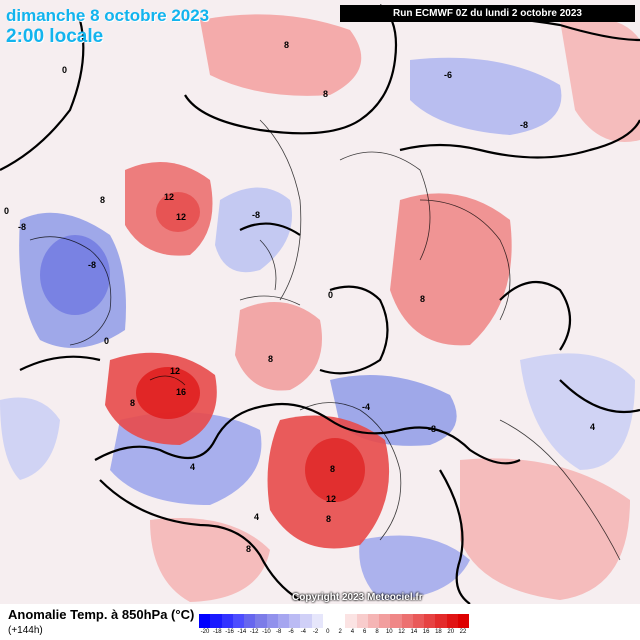 The height and width of the screenshot is (640, 640). Describe the element at coordinates (426, 632) in the screenshot. I see `color-scale-tick: 16` at that location.